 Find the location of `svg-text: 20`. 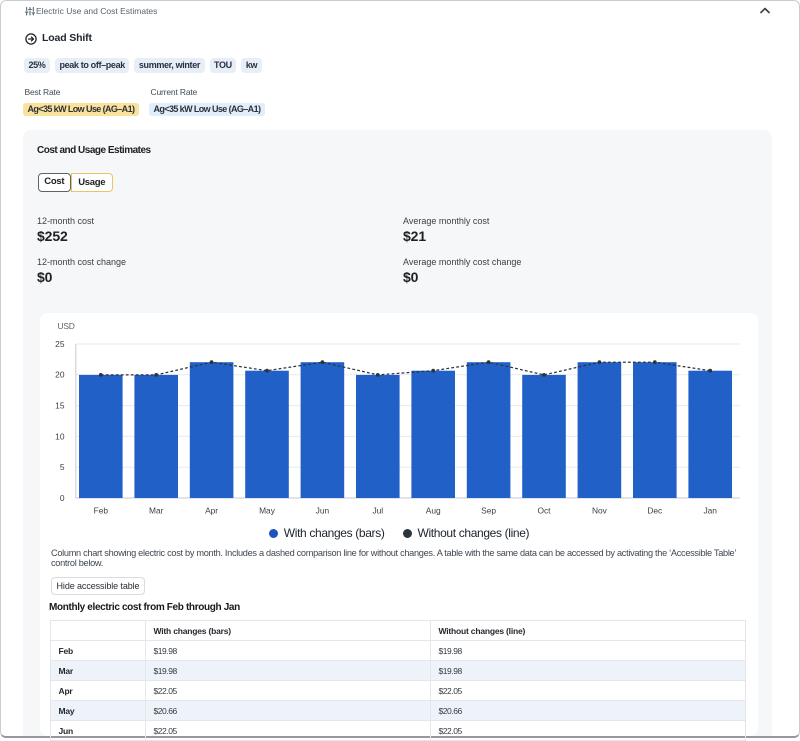

svg-text: 20 is located at coordinates (60, 375).